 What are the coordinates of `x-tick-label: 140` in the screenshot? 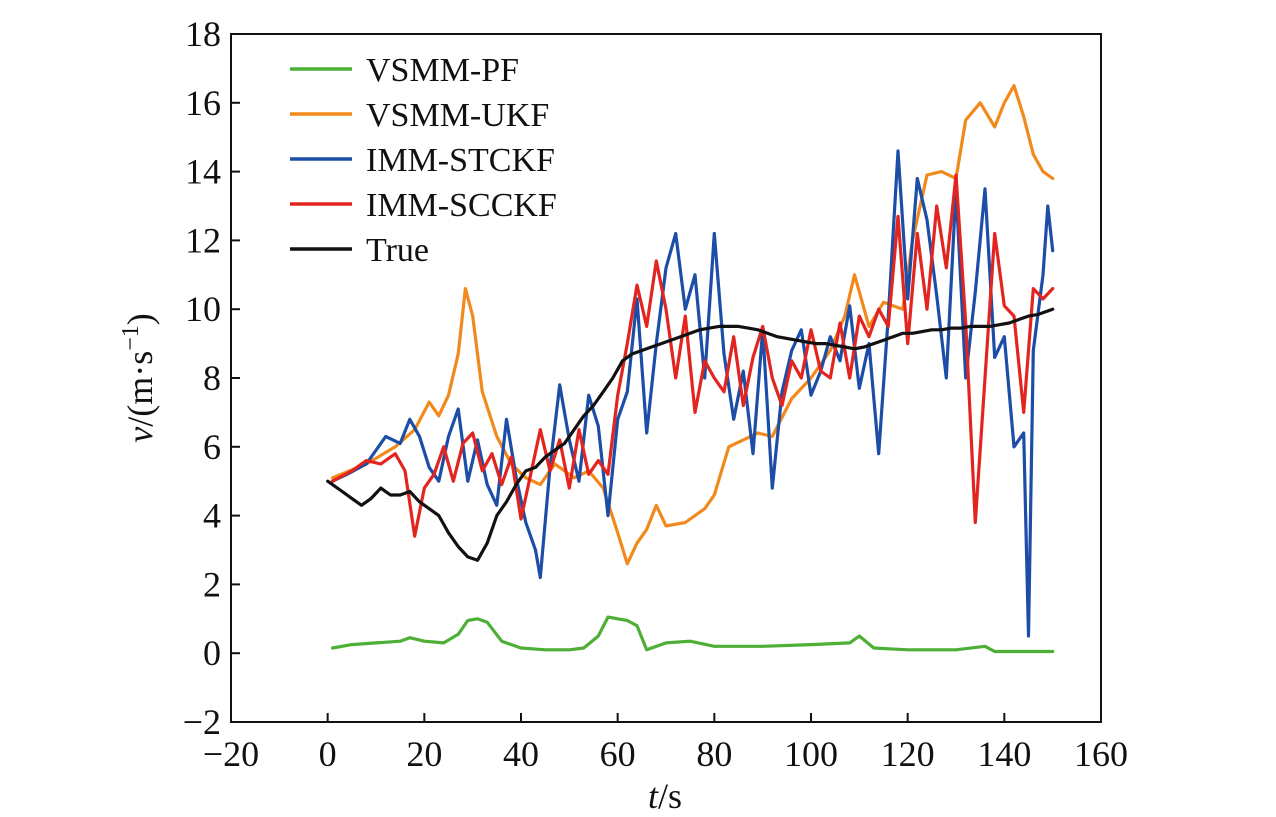 It's located at (1004, 754).